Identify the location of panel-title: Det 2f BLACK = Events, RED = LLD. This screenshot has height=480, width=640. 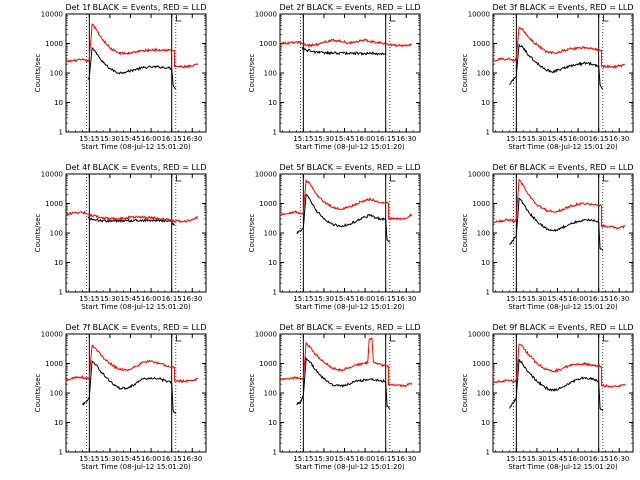
(349, 7).